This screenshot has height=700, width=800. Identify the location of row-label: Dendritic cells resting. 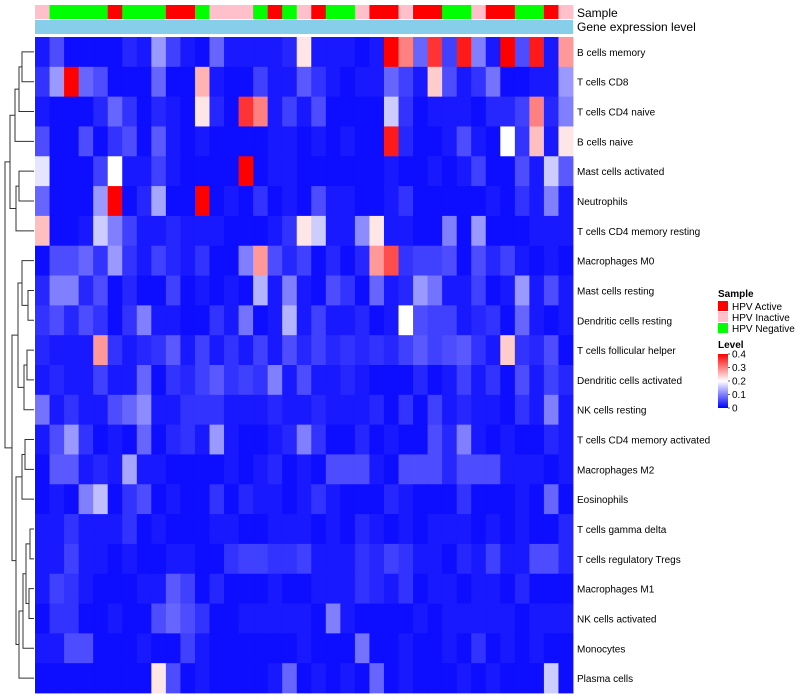
(624, 321).